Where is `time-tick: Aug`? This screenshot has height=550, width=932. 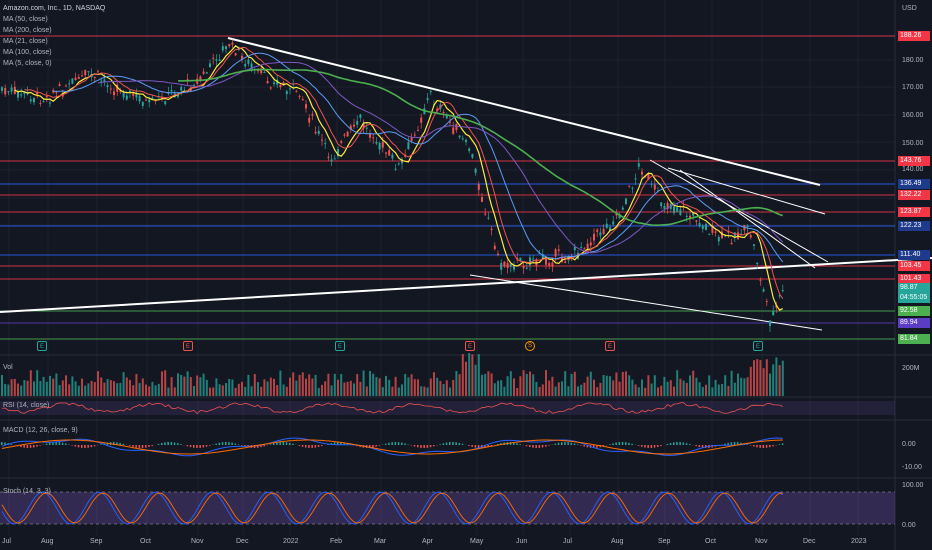 time-tick: Aug is located at coordinates (617, 541).